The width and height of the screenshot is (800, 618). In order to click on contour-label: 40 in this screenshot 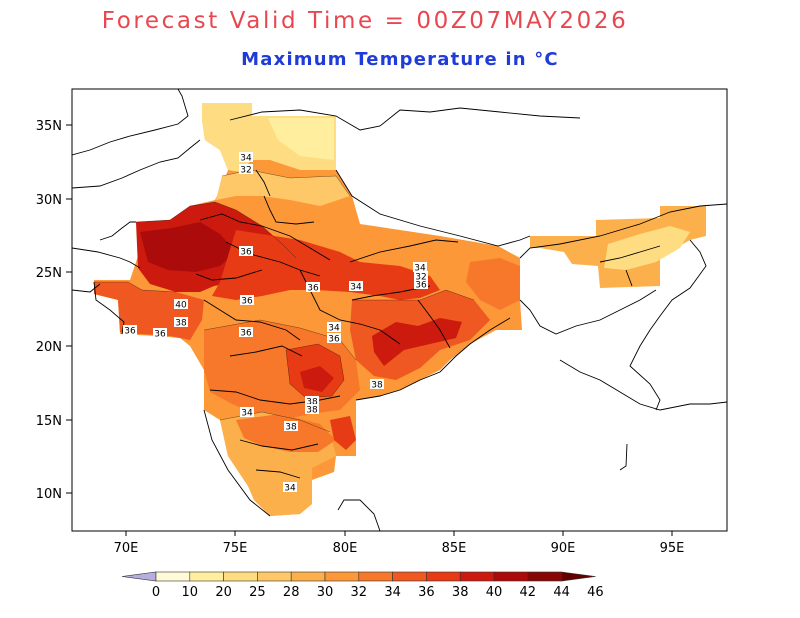, I will do `click(181, 306)`.